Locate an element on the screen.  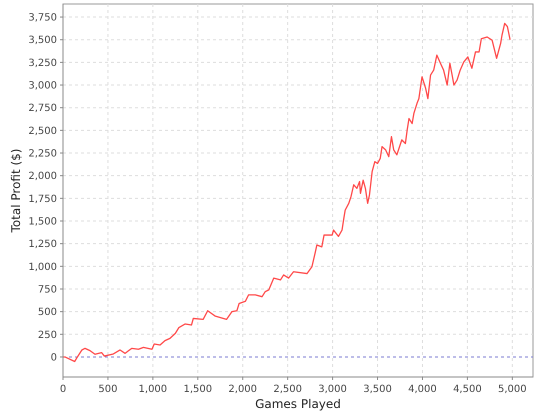
y-tick-label: 2,500 is located at coordinates (42, 131).